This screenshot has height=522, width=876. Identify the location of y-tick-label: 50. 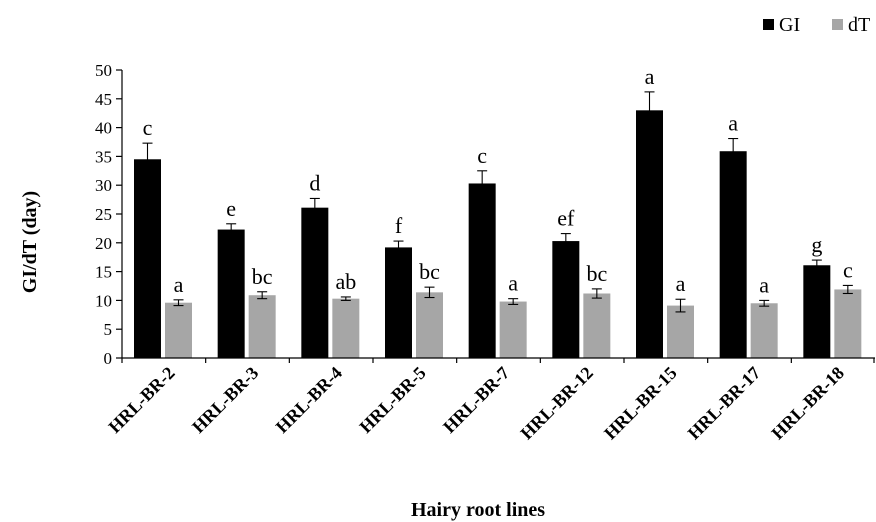
(103, 70).